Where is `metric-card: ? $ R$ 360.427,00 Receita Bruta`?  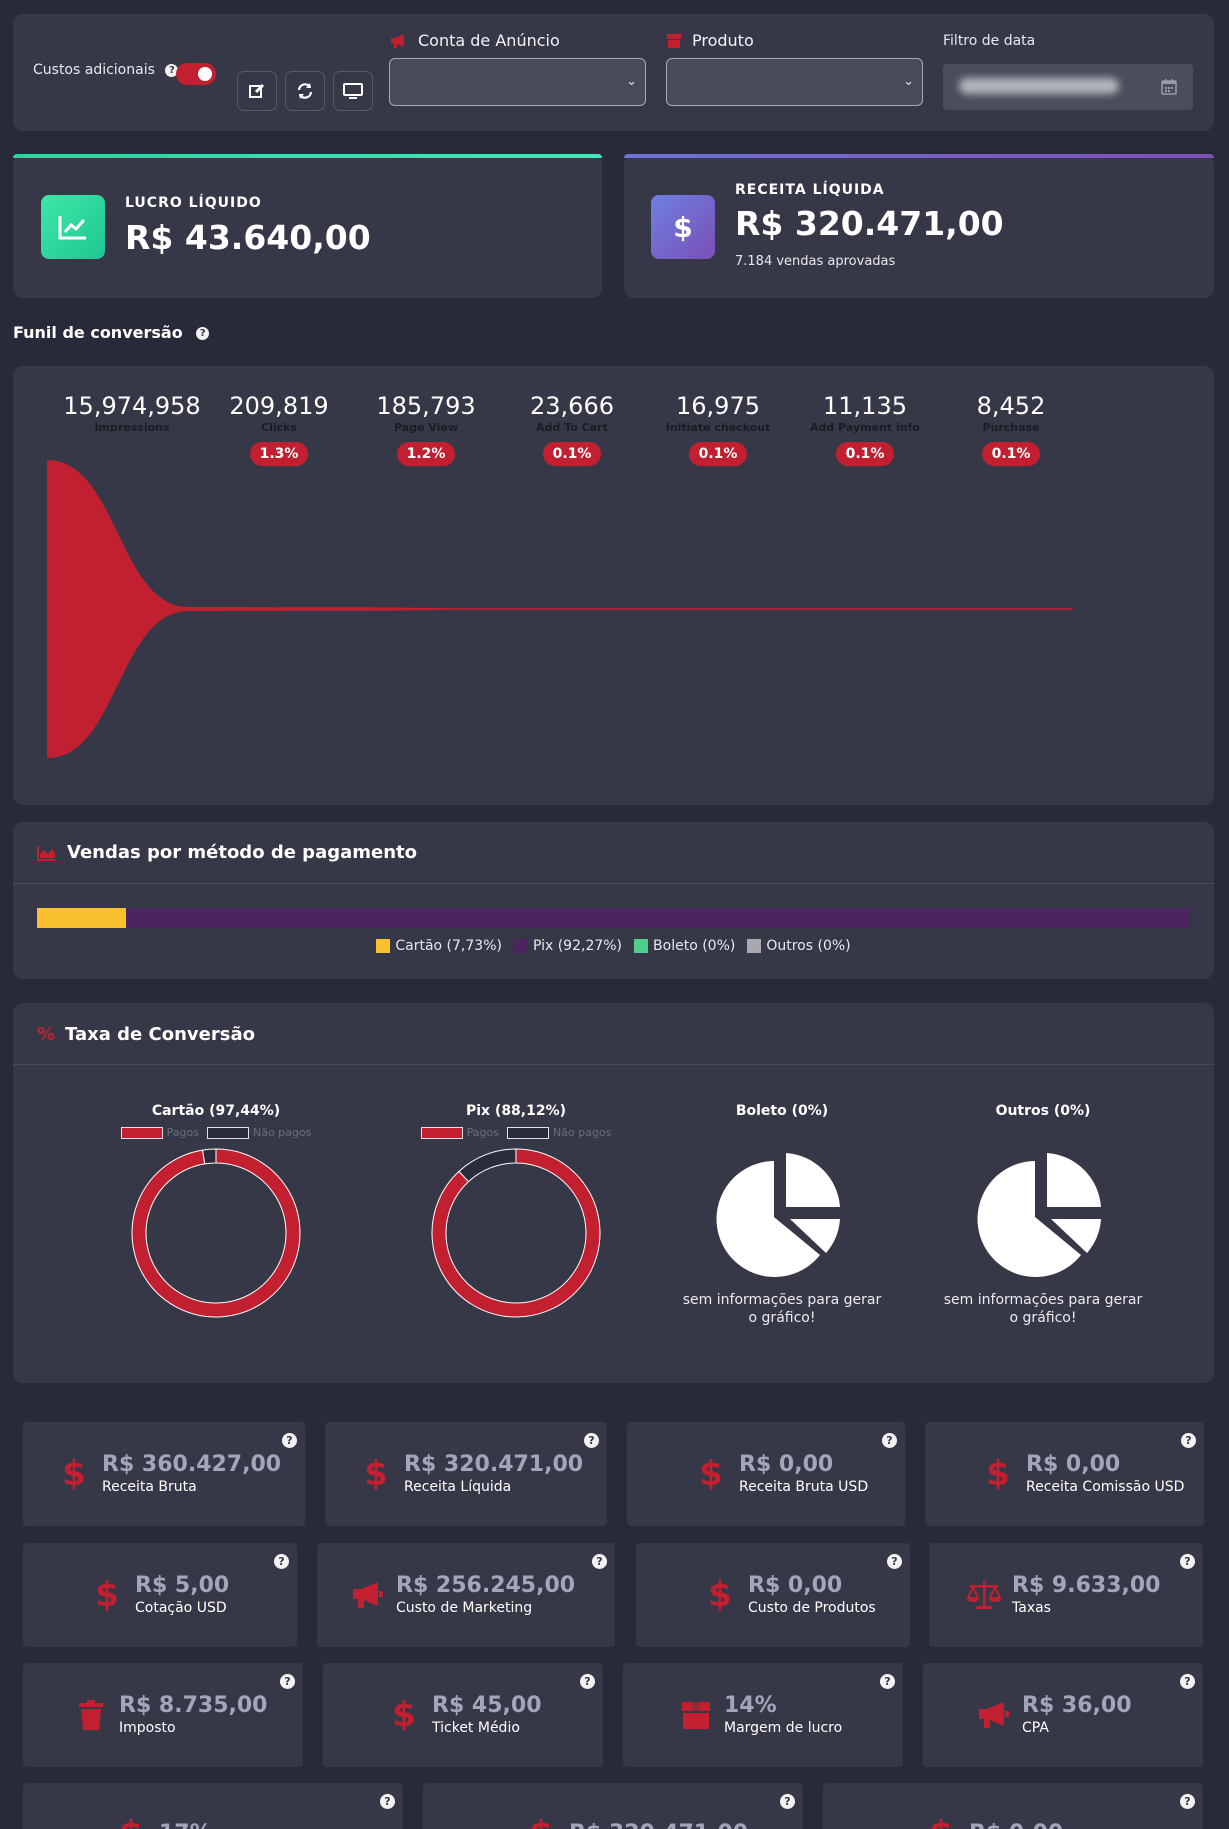
metric-card: ? $ R$ 360.427,00 Receita Bruta is located at coordinates (164, 1474).